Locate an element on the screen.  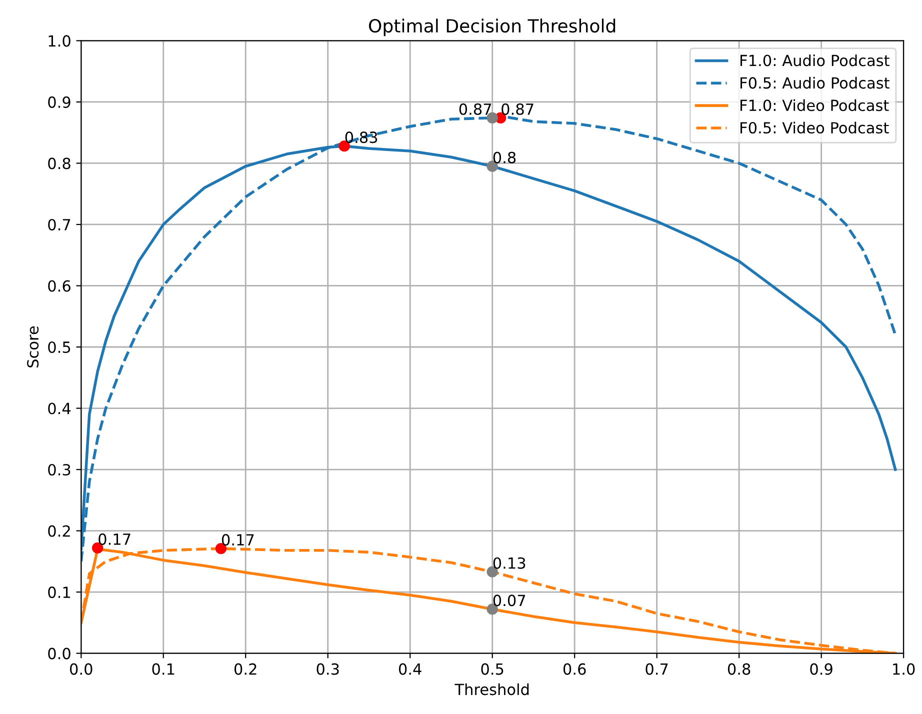
y-tick-label: 0.4 is located at coordinates (59, 408).